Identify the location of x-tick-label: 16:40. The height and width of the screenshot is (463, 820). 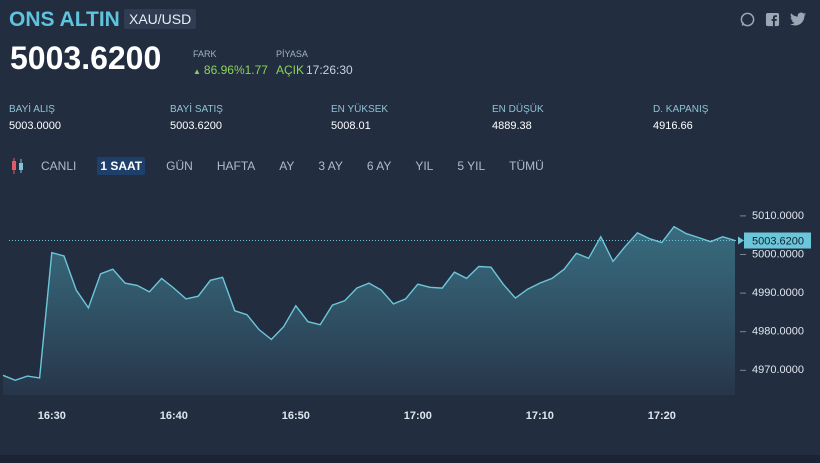
(174, 416).